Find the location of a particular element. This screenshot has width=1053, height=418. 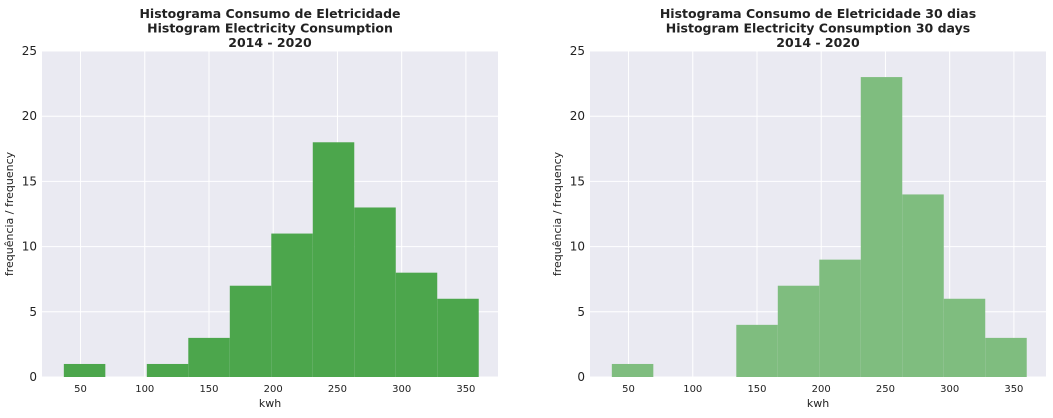

left-y-tick-label: 10 is located at coordinates (29, 247).